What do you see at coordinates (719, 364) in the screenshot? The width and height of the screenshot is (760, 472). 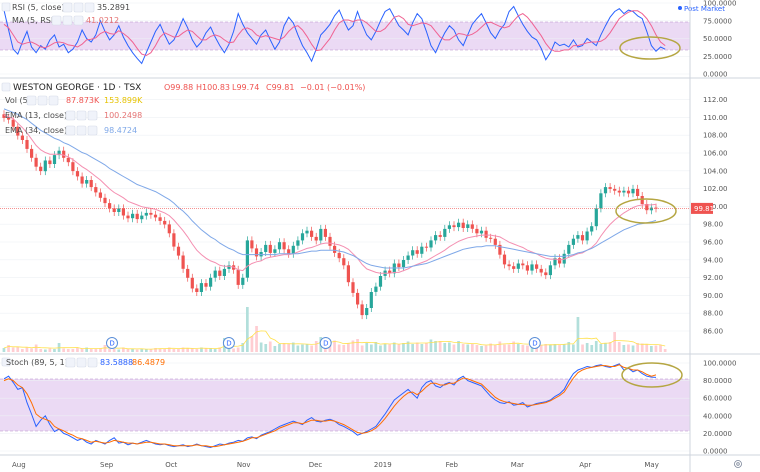 I see `stoch-tick-label: 100.0000` at bounding box center [719, 364].